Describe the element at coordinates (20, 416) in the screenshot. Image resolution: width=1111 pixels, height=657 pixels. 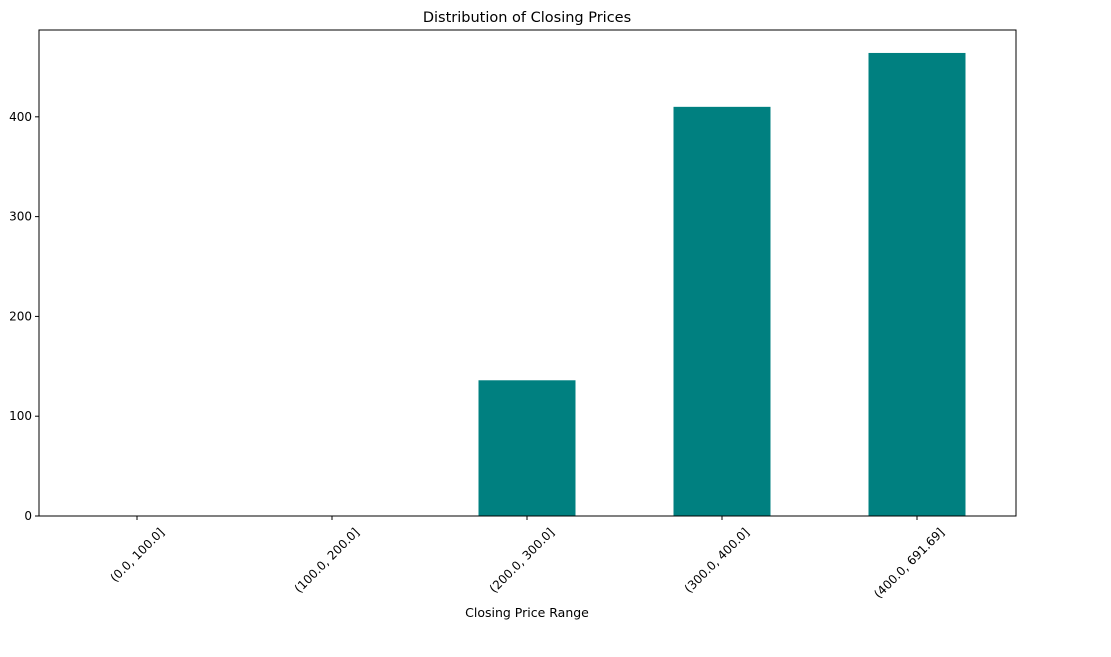
I see `y-tick-label: 100` at that location.